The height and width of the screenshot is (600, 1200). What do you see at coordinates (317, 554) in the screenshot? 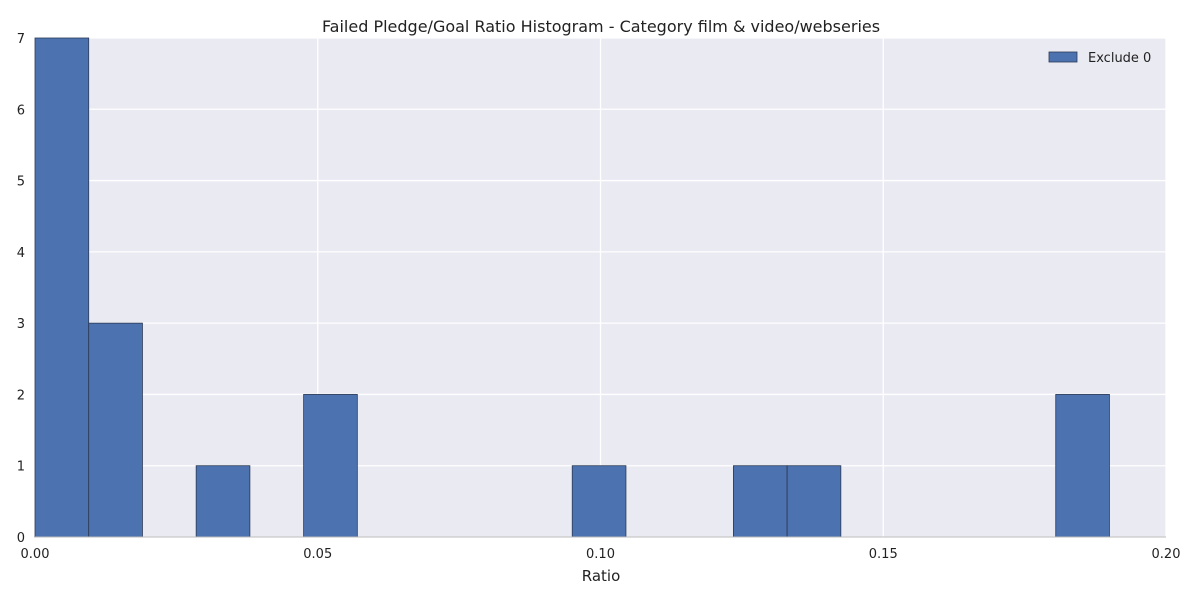
I see `x-tick-label: 0.05` at bounding box center [317, 554].